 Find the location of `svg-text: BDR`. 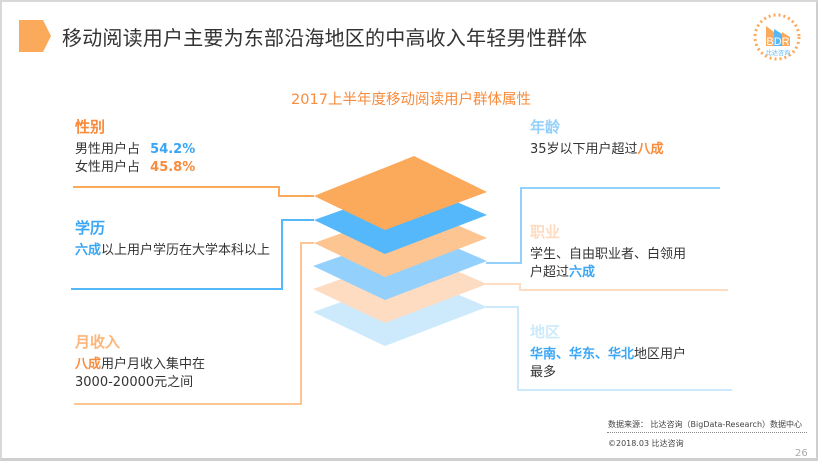

svg-text: BDR is located at coordinates (777, 42).